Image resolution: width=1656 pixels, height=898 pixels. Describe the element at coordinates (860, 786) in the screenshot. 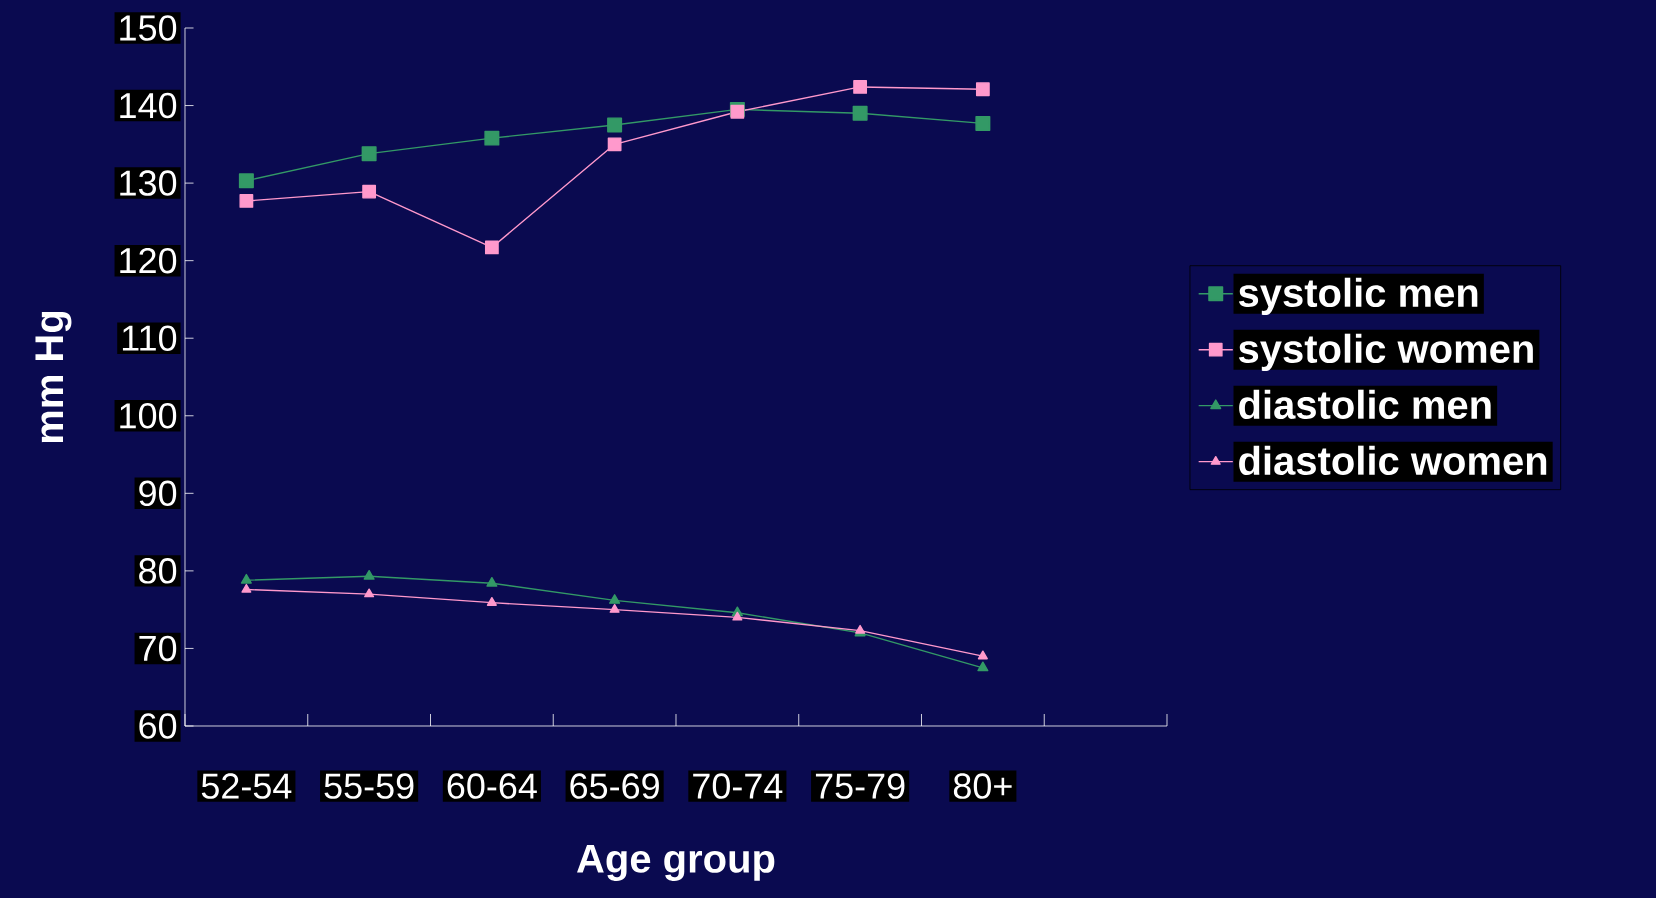

I see `x-tick-label: 75-79` at that location.